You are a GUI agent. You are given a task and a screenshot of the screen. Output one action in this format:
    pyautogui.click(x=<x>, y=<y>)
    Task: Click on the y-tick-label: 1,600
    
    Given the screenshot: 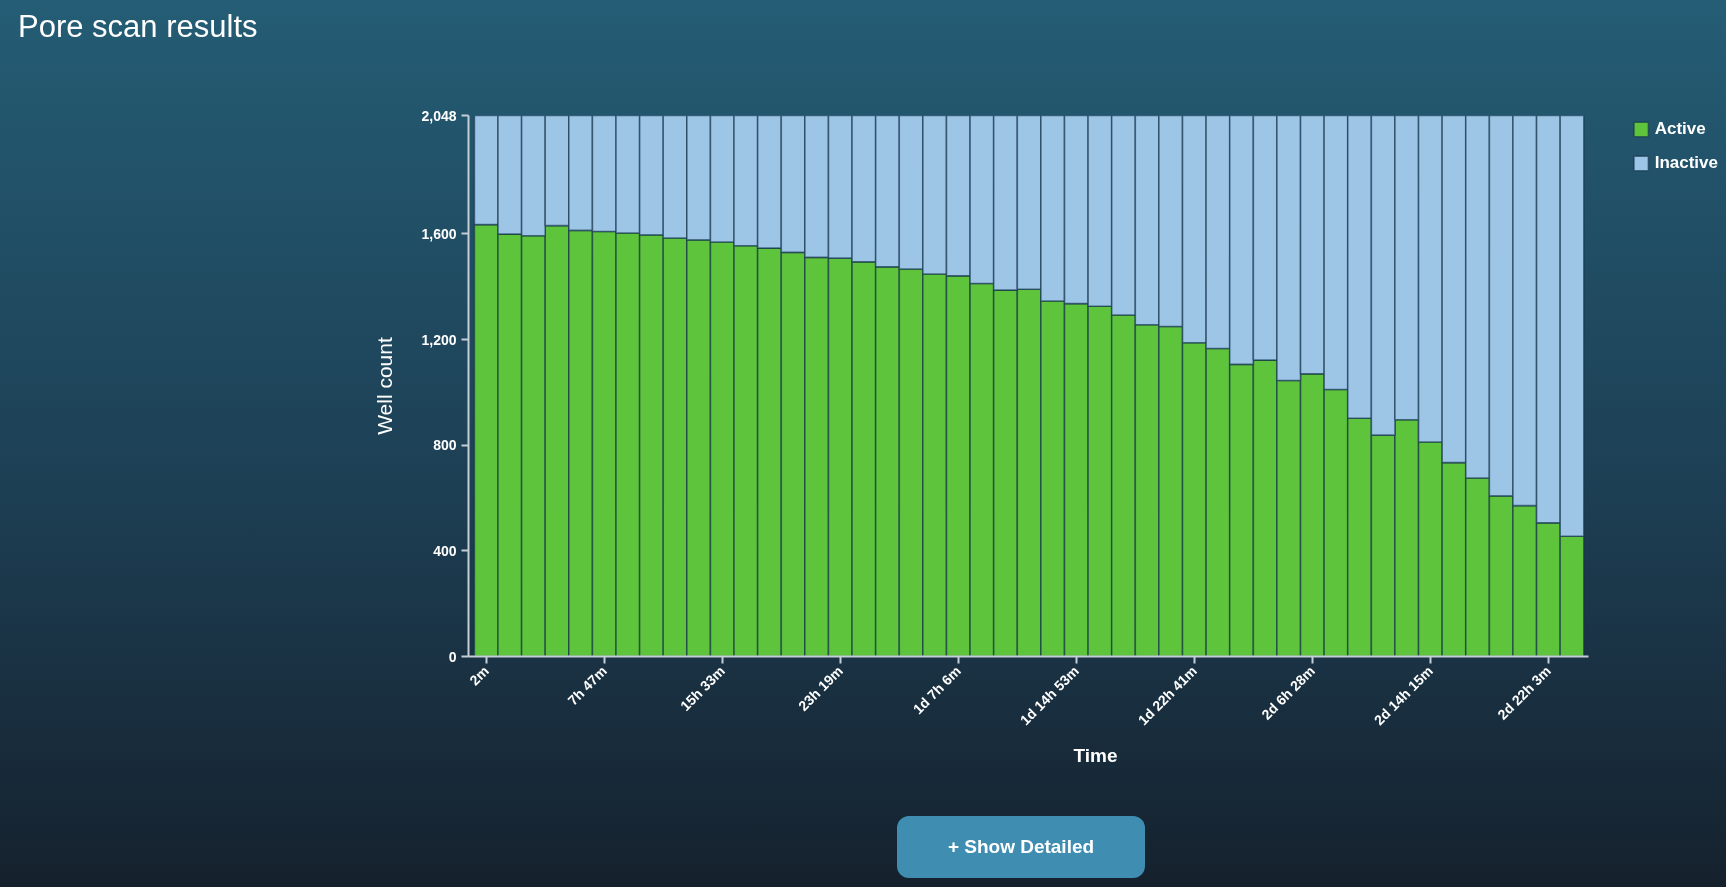 What is the action you would take?
    pyautogui.click(x=439, y=233)
    